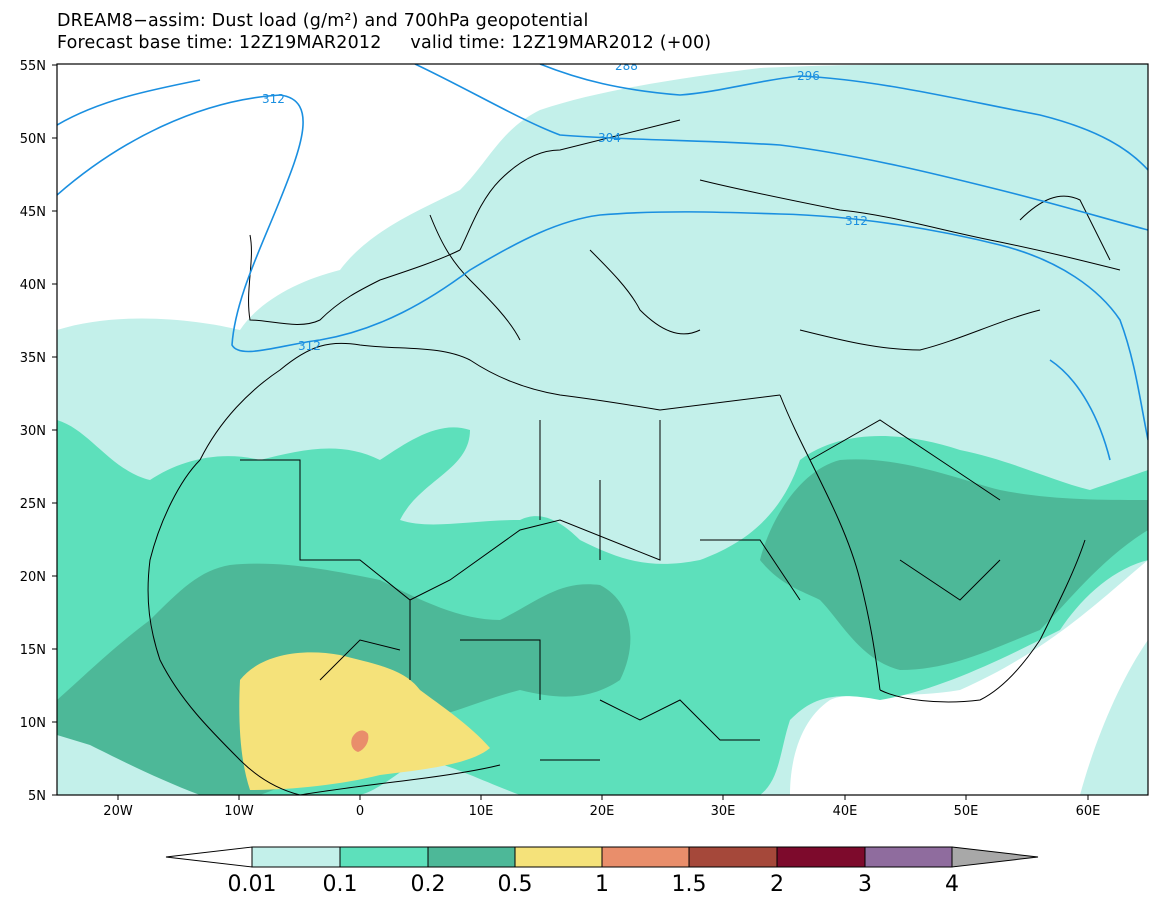  Describe the element at coordinates (593, 884) in the screenshot. I see `colorbar-labels: 0.01 0.1 0.2 0.5 1 1.5 2 3 4` at that location.